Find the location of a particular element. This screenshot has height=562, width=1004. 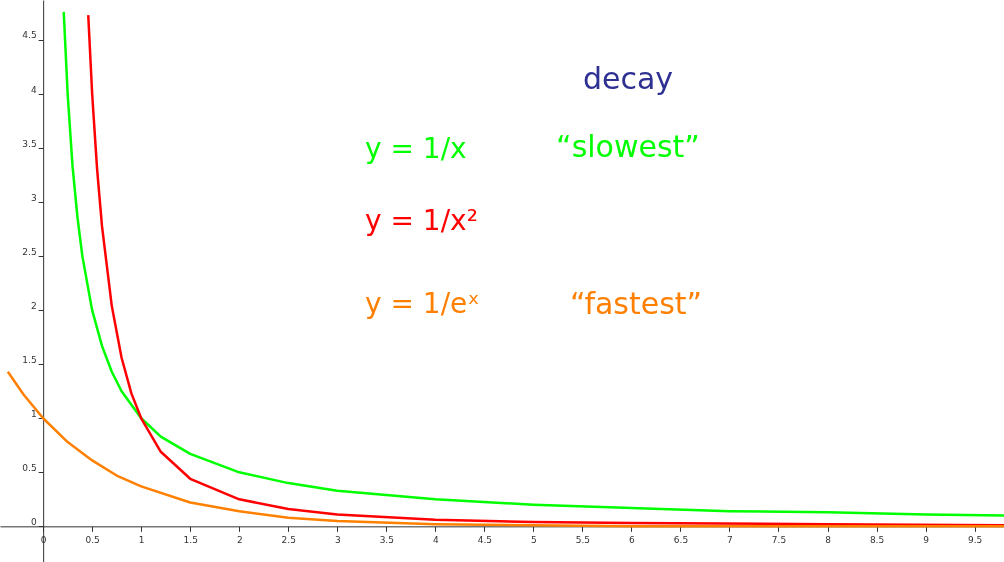

x-tick-label: 1.5 is located at coordinates (190, 539).